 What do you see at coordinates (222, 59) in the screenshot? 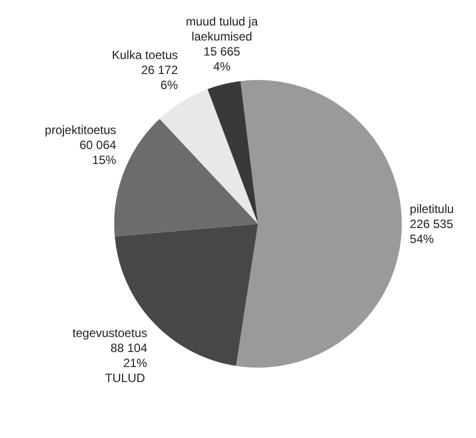
I see `data-label: 15 665 4%` at bounding box center [222, 59].